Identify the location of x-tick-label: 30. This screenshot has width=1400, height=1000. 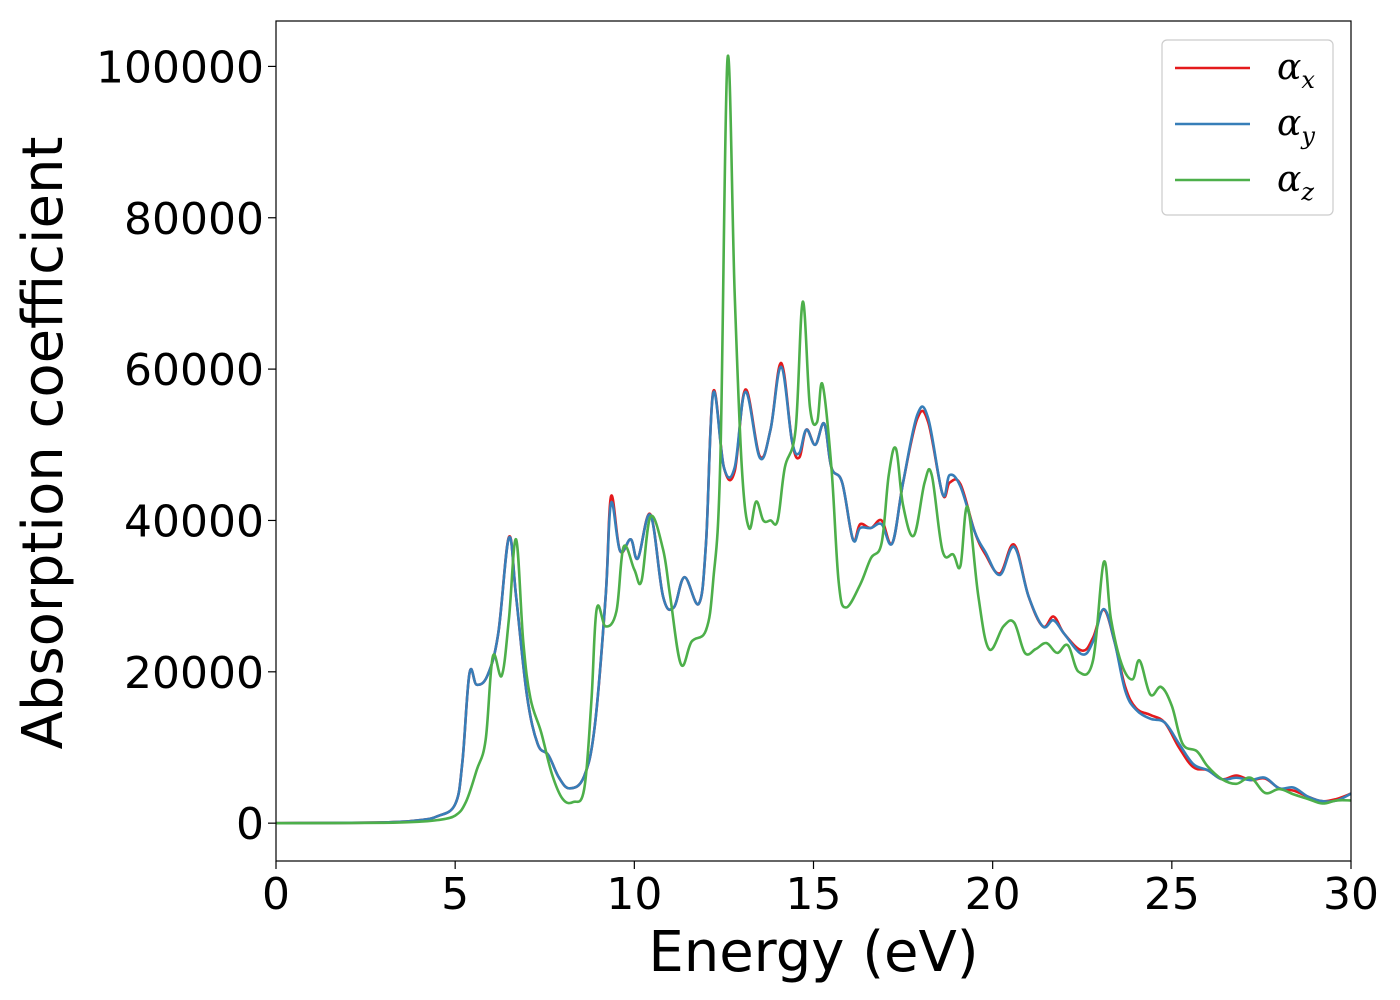
(1351, 894).